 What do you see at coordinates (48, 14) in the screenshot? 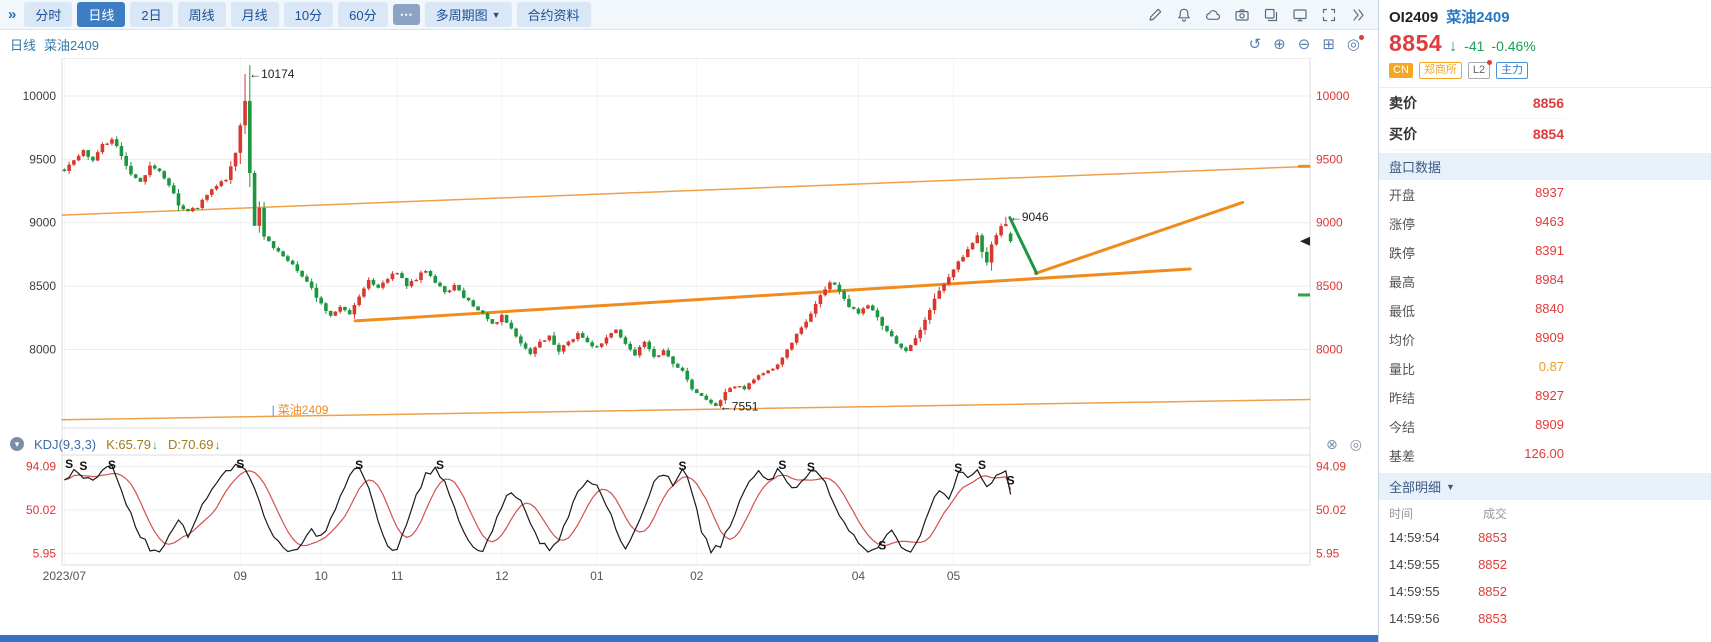
I see `tab-分时: 分时` at bounding box center [48, 14].